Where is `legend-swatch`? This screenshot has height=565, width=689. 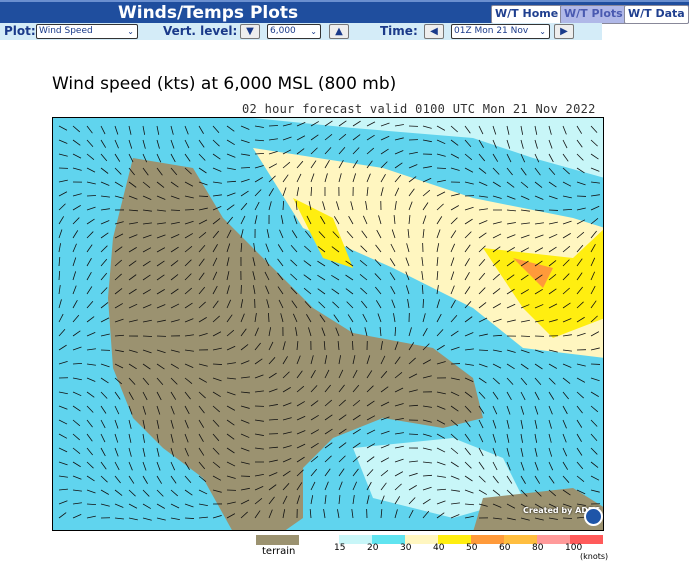 legend-swatch is located at coordinates (355, 539).